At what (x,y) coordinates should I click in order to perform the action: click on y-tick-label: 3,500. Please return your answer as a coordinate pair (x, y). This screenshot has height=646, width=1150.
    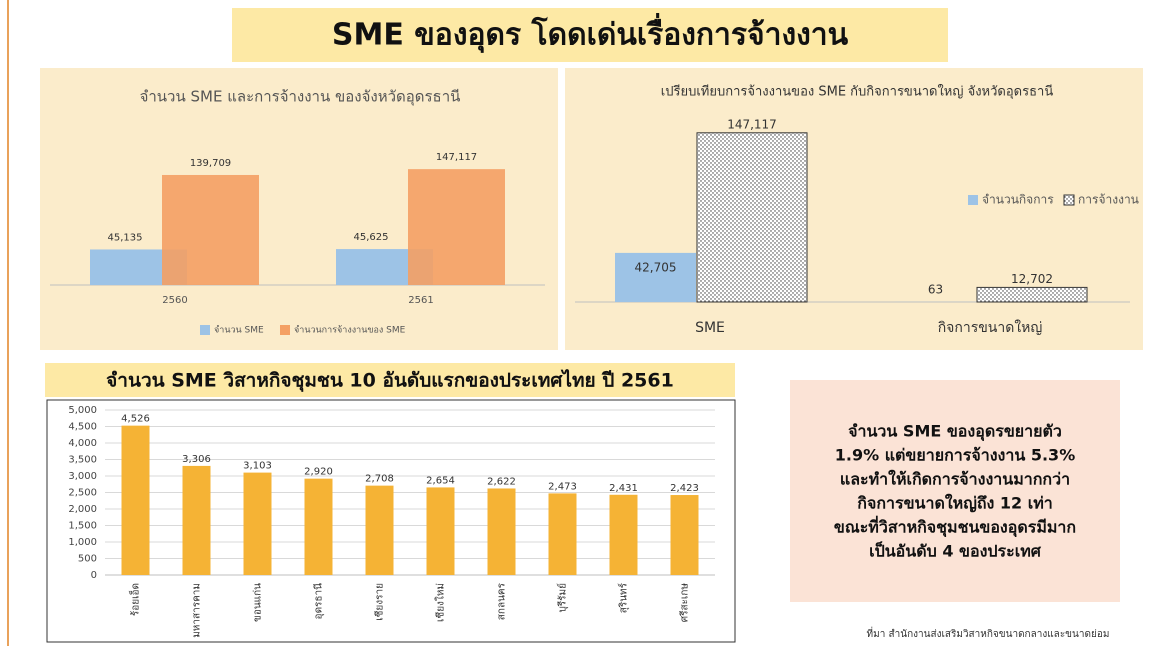
    Looking at the image, I should click on (82, 460).